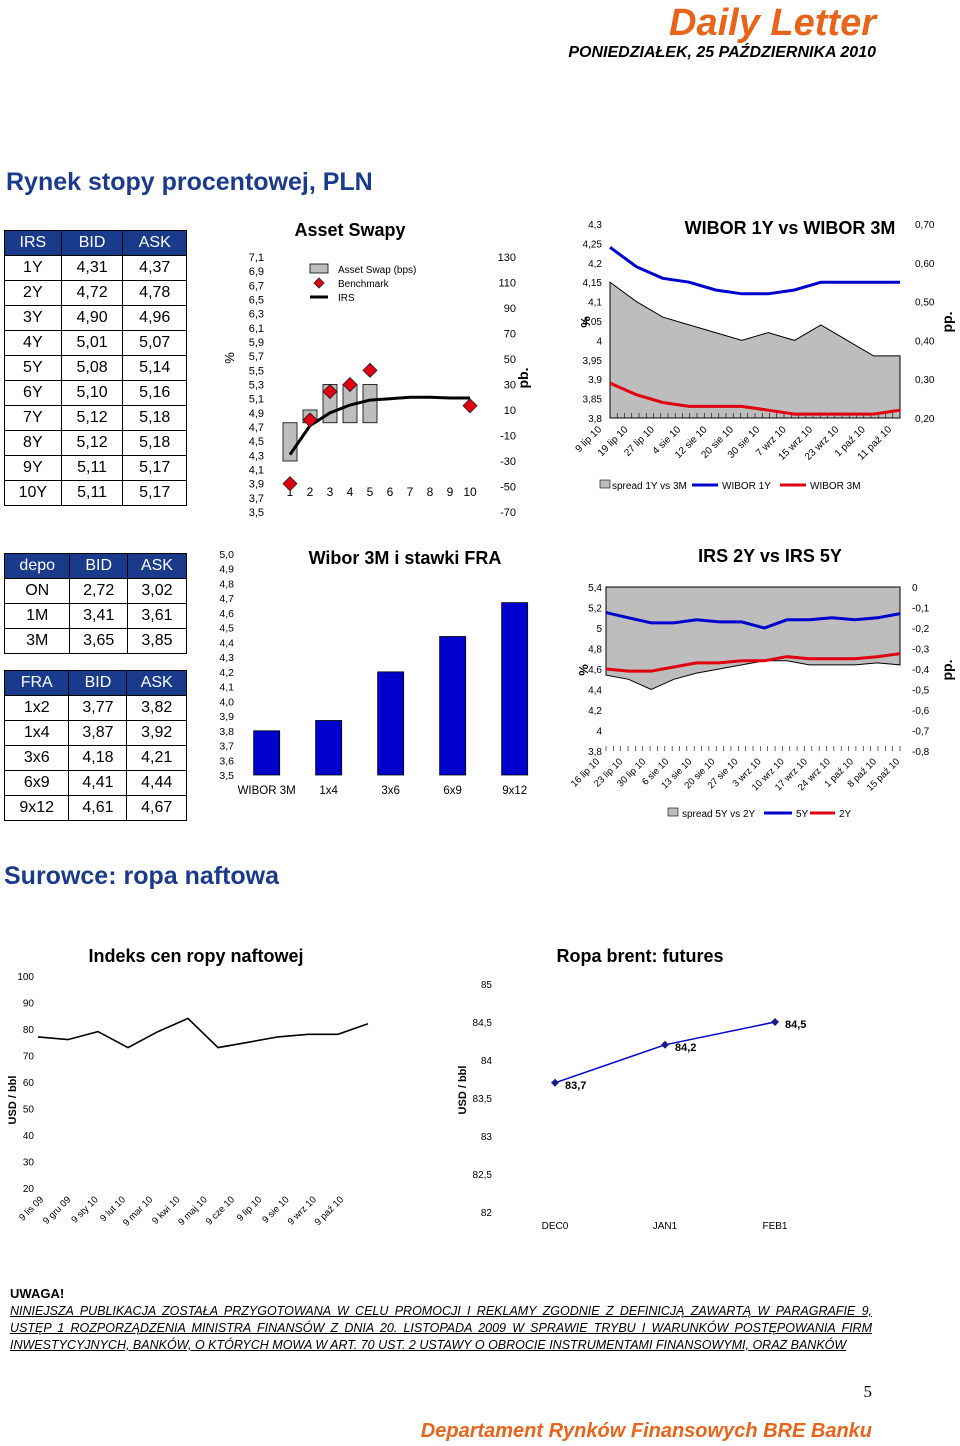  I want to click on y-tick-label: 4, so click(599, 341).